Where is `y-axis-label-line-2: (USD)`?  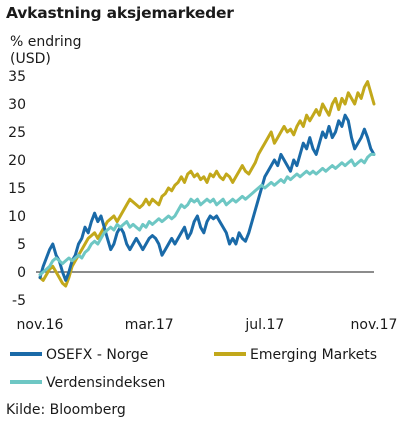
y-axis-label-line-2: (USD) is located at coordinates (30, 59).